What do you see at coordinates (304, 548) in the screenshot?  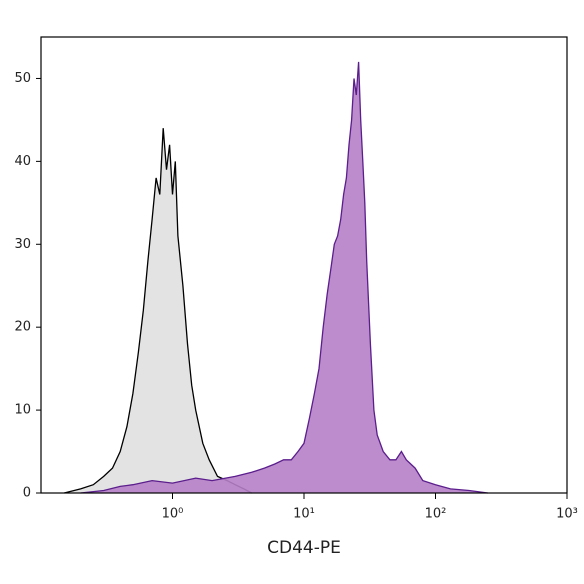 I see `x-axis-label: CD44-PE` at bounding box center [304, 548].